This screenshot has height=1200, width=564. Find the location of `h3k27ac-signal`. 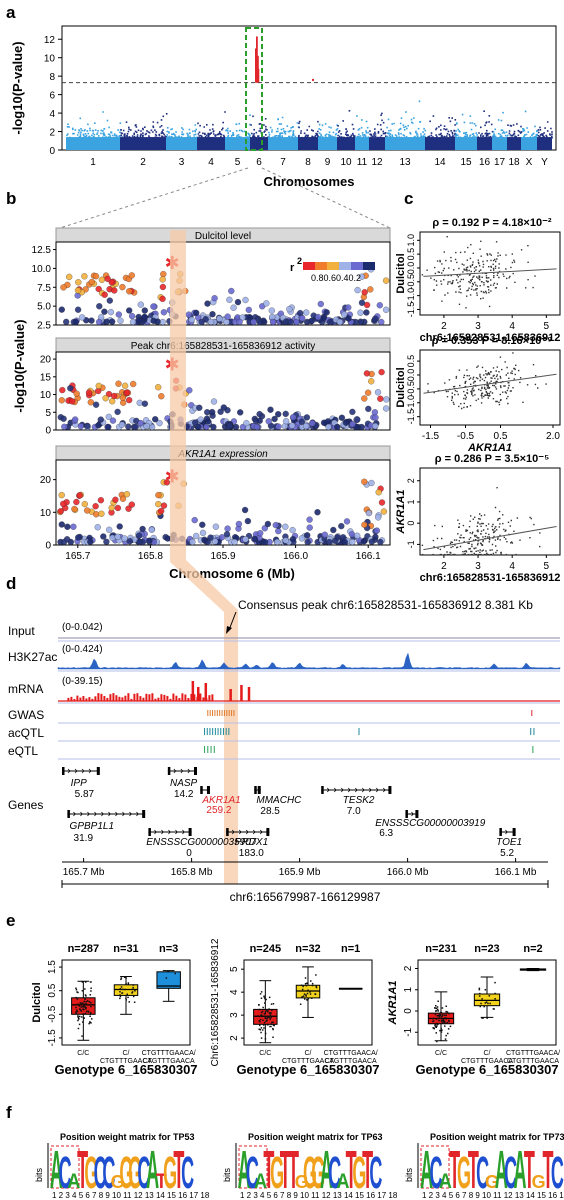

h3k27ac-signal is located at coordinates (309, 661).